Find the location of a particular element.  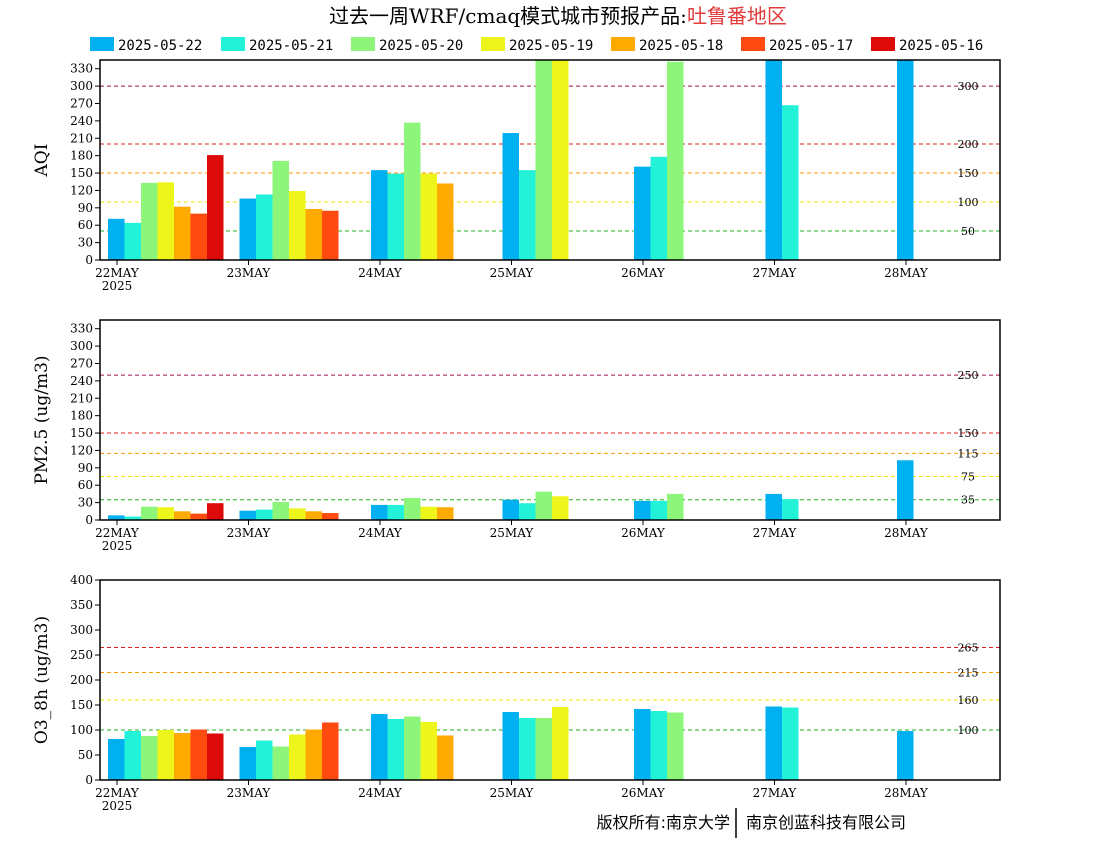

threshold-label: 300 is located at coordinates (968, 86).